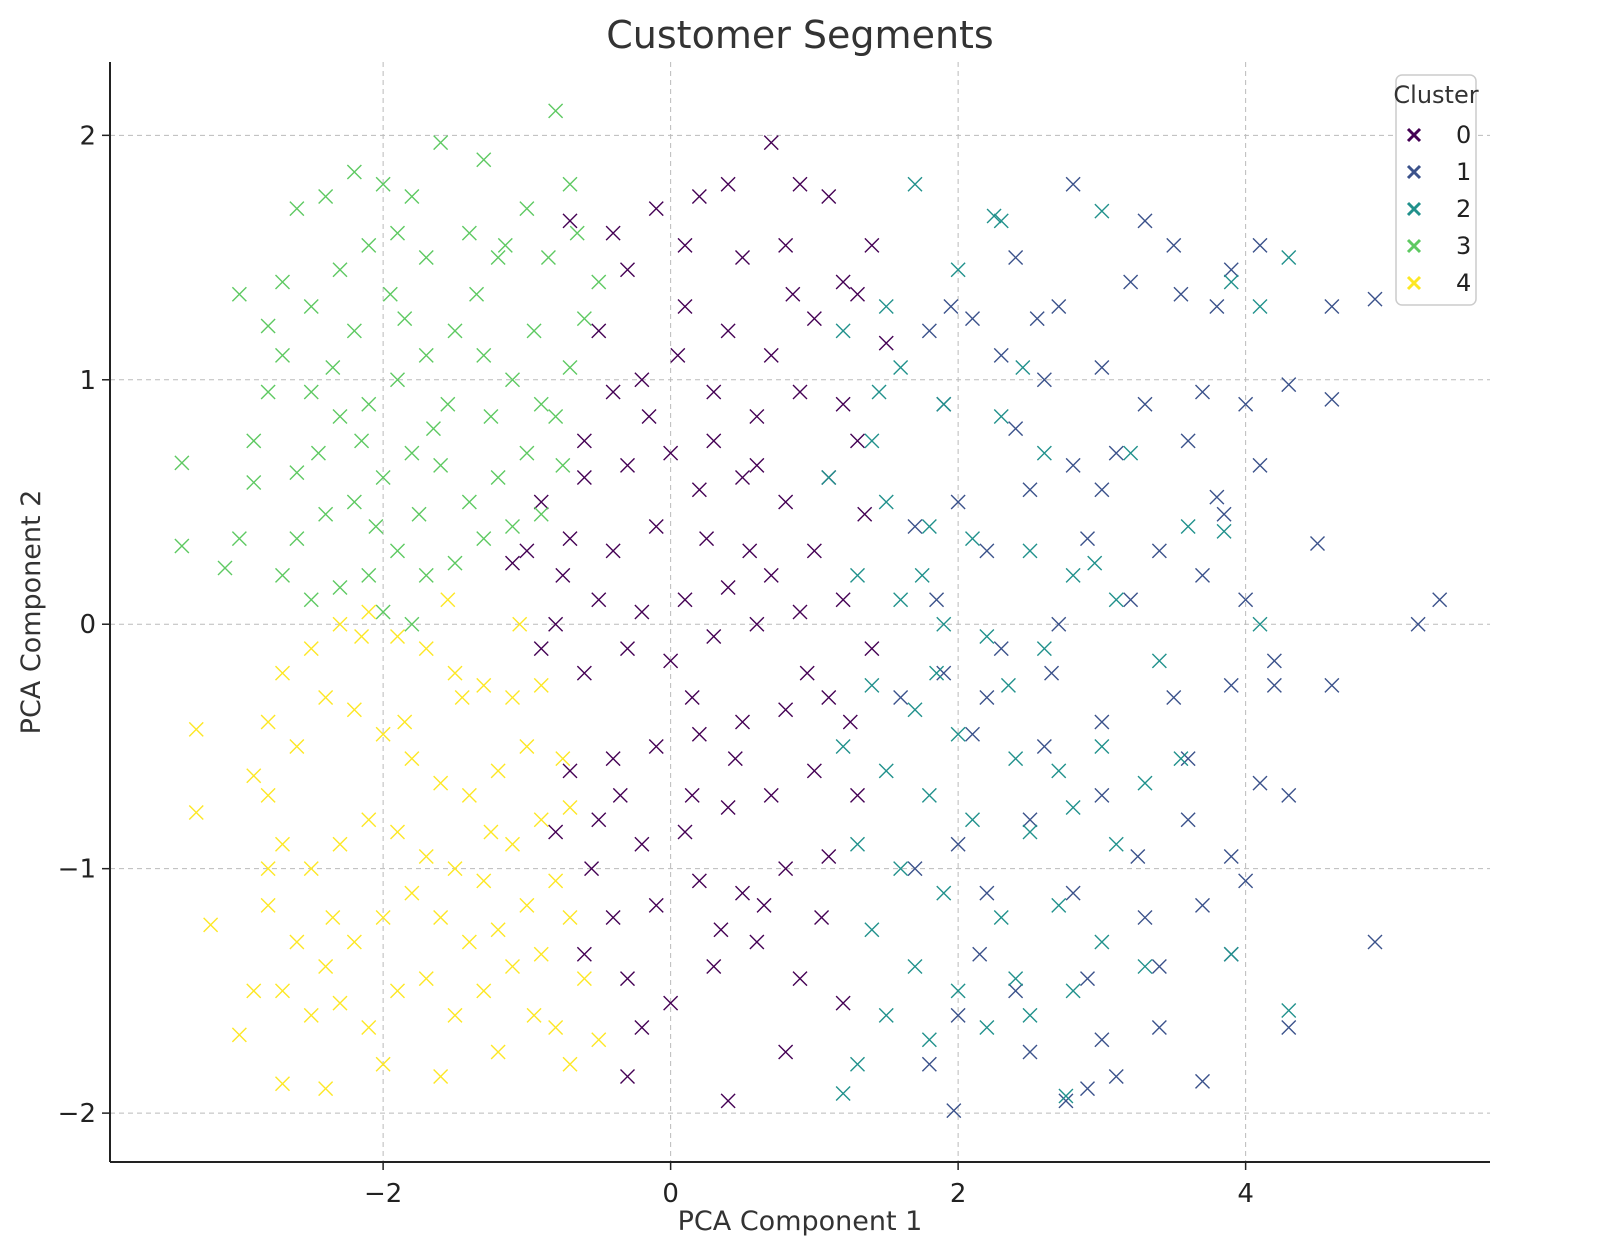 The height and width of the screenshot is (1243, 1600). I want to click on y-tick-label: 0, so click(87, 625).